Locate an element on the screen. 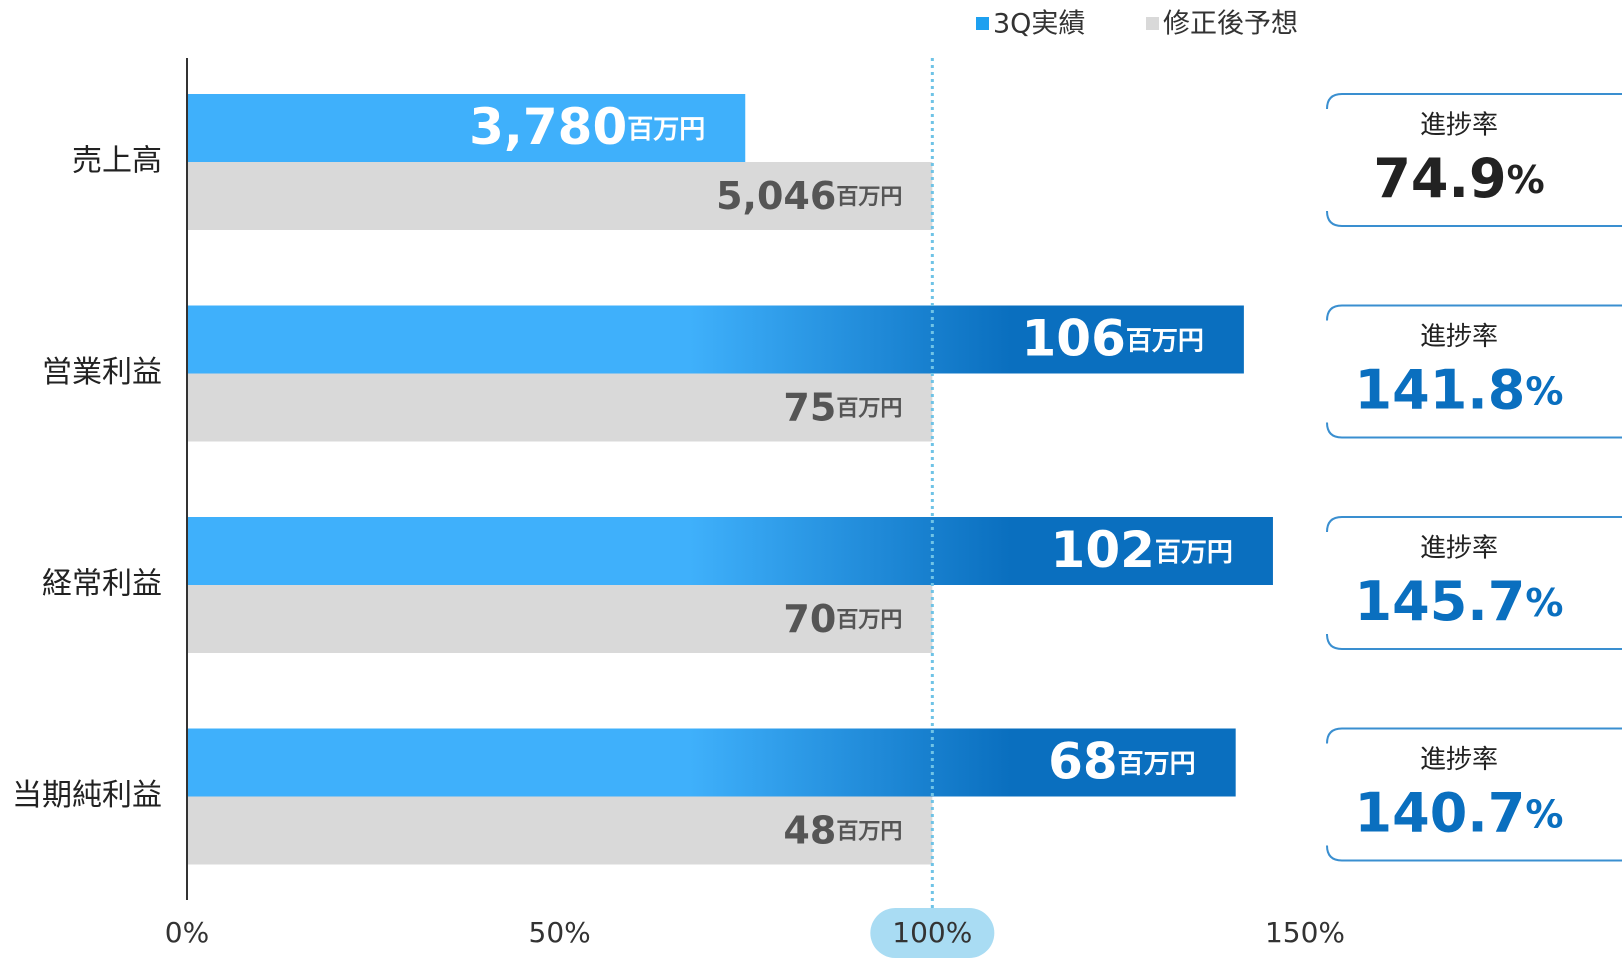 This screenshot has height=979, width=1622. progress-number: 145.7 is located at coordinates (1440, 601).